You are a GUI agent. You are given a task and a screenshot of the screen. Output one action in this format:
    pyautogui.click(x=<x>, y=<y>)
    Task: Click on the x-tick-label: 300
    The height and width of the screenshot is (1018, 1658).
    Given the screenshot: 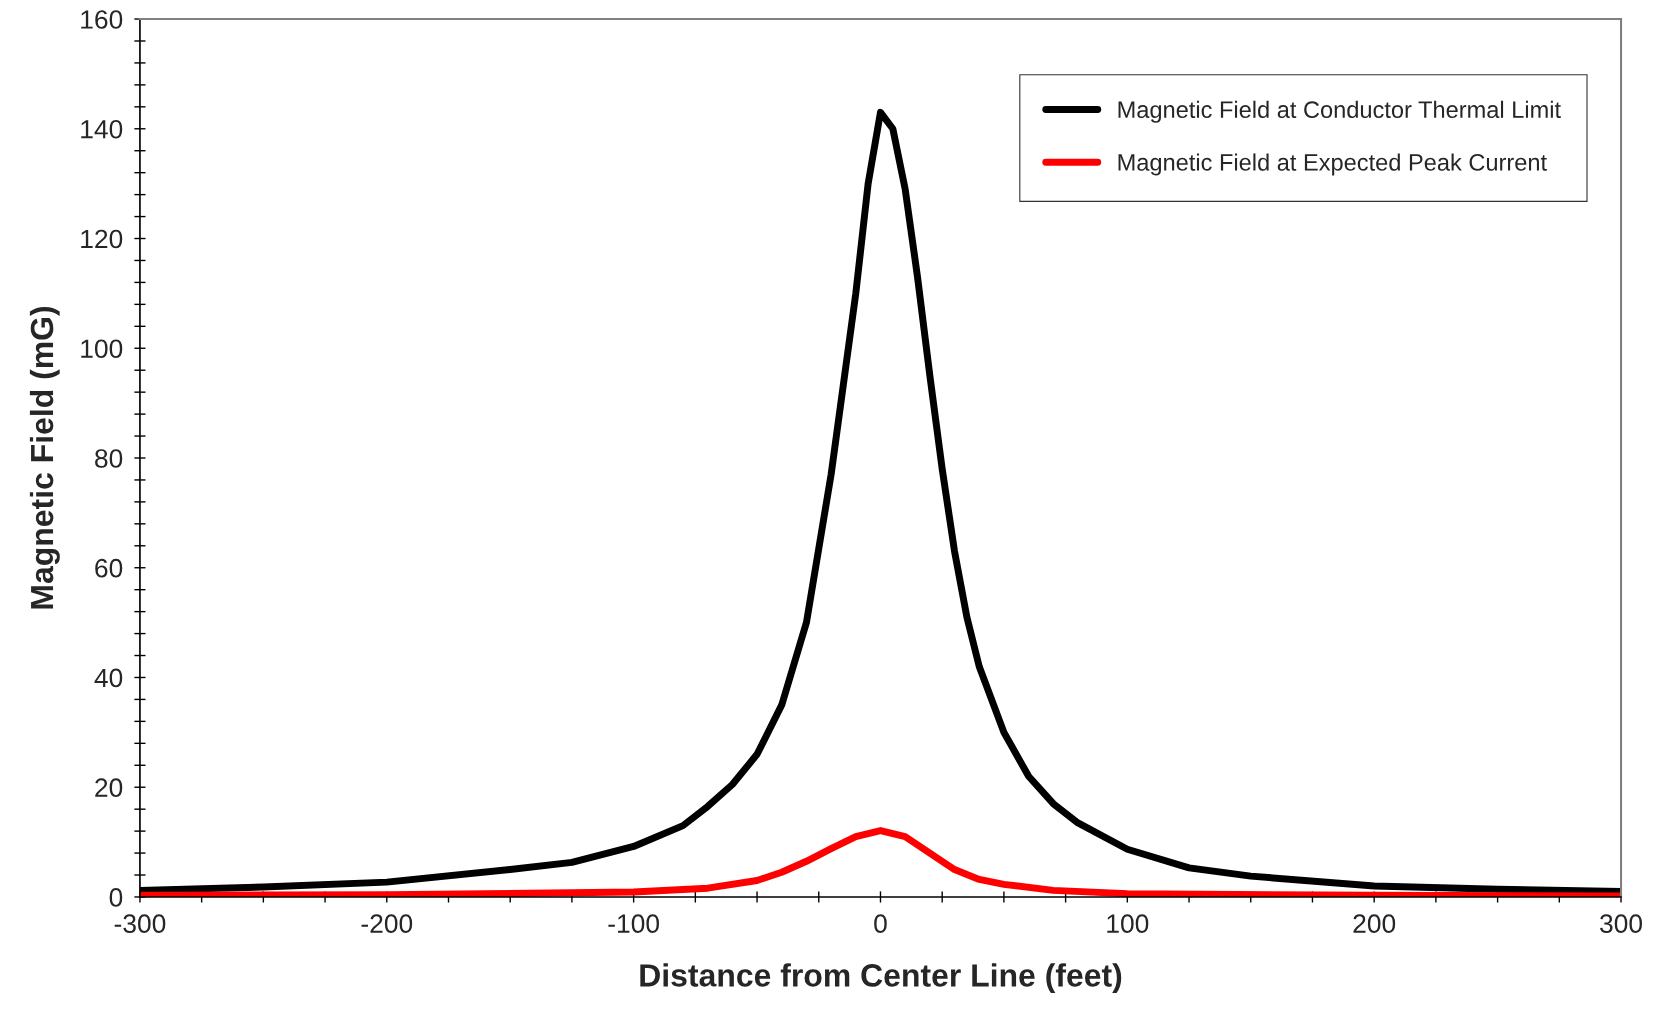 What is the action you would take?
    pyautogui.click(x=1621, y=924)
    